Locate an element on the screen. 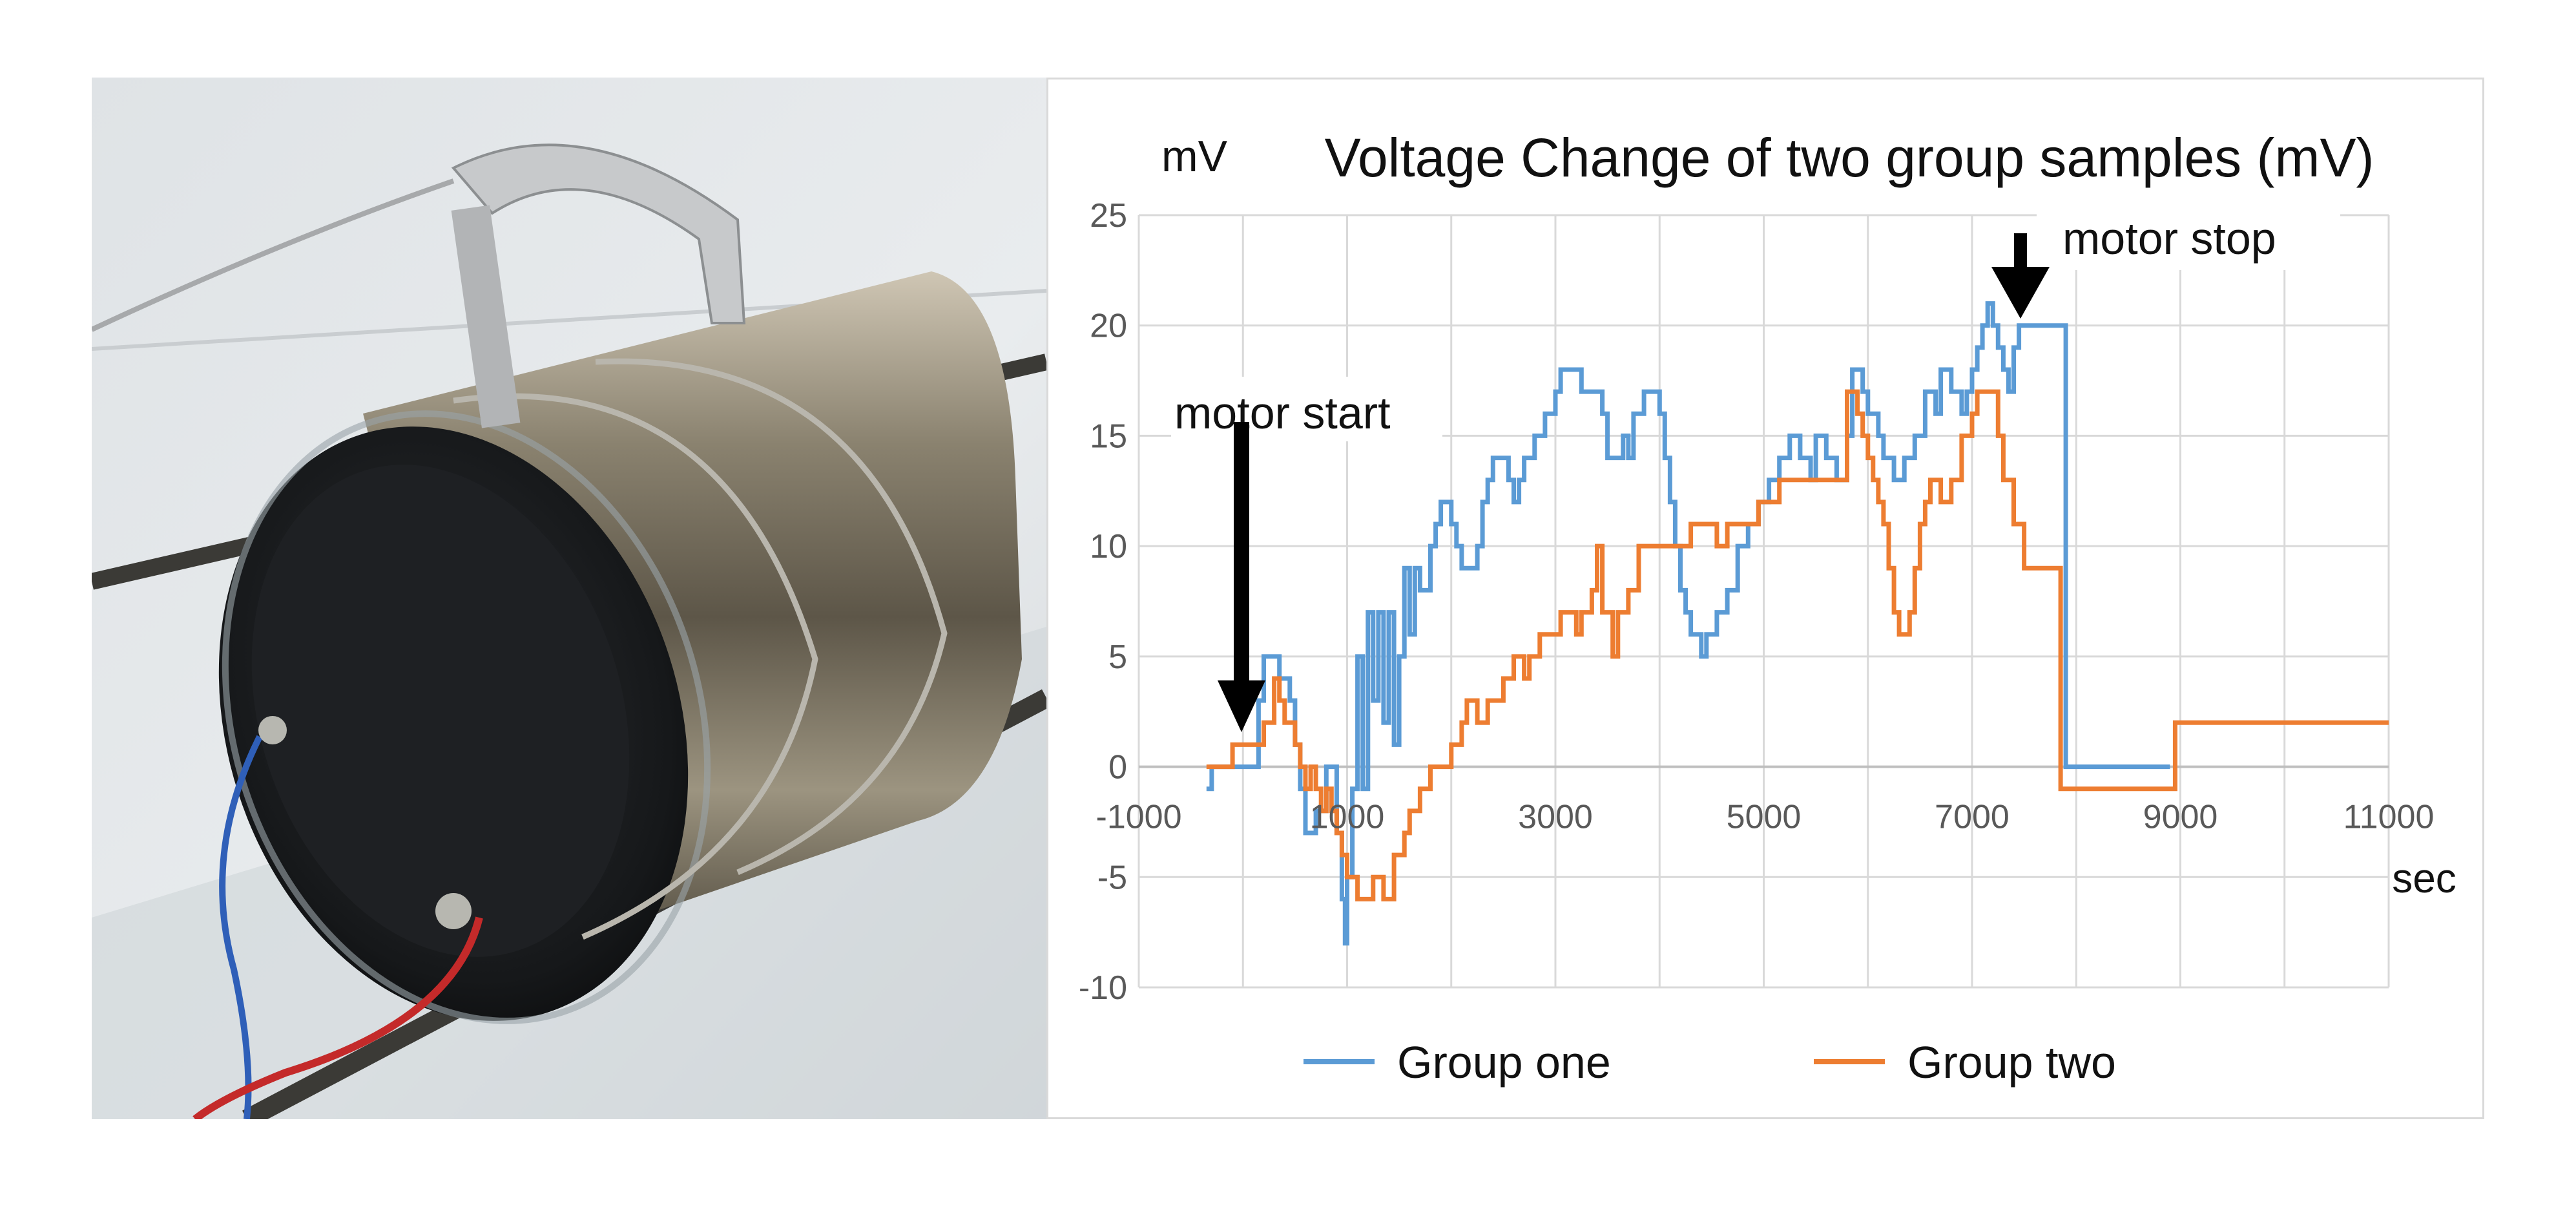 Image resolution: width=2576 pixels, height=1220 pixels. y-tick-label: 5 is located at coordinates (1117, 657).